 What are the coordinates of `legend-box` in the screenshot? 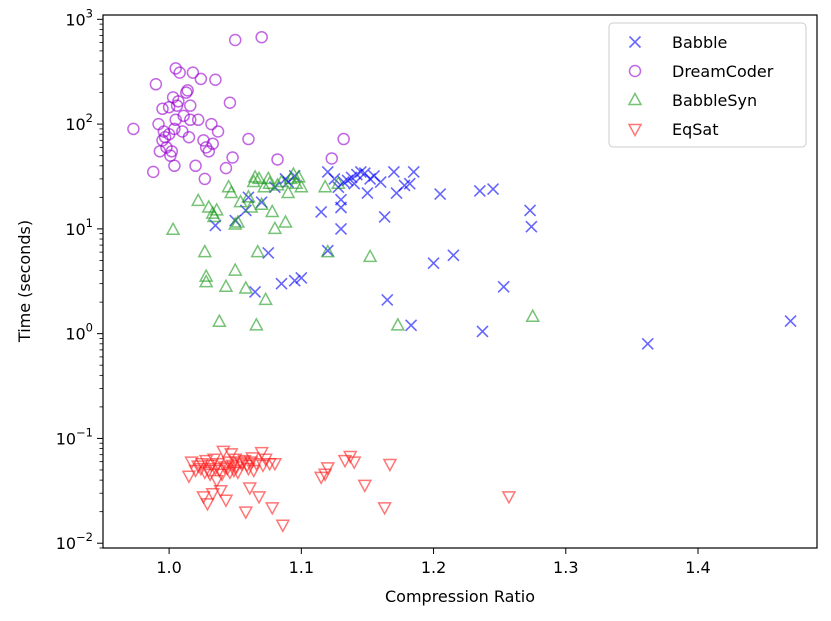 It's located at (707, 85).